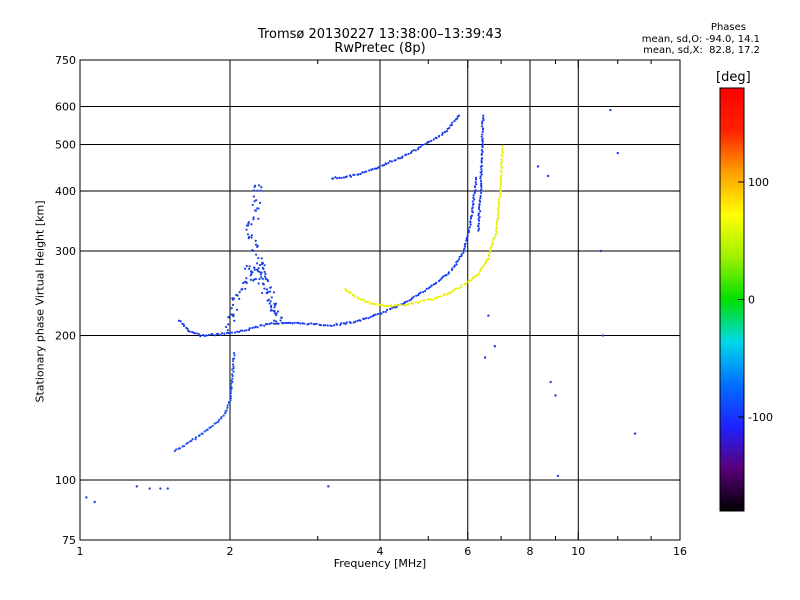 This screenshot has width=800, height=600. Describe the element at coordinates (380, 48) in the screenshot. I see `chart-subtitle: RwPretec (8p)` at that location.